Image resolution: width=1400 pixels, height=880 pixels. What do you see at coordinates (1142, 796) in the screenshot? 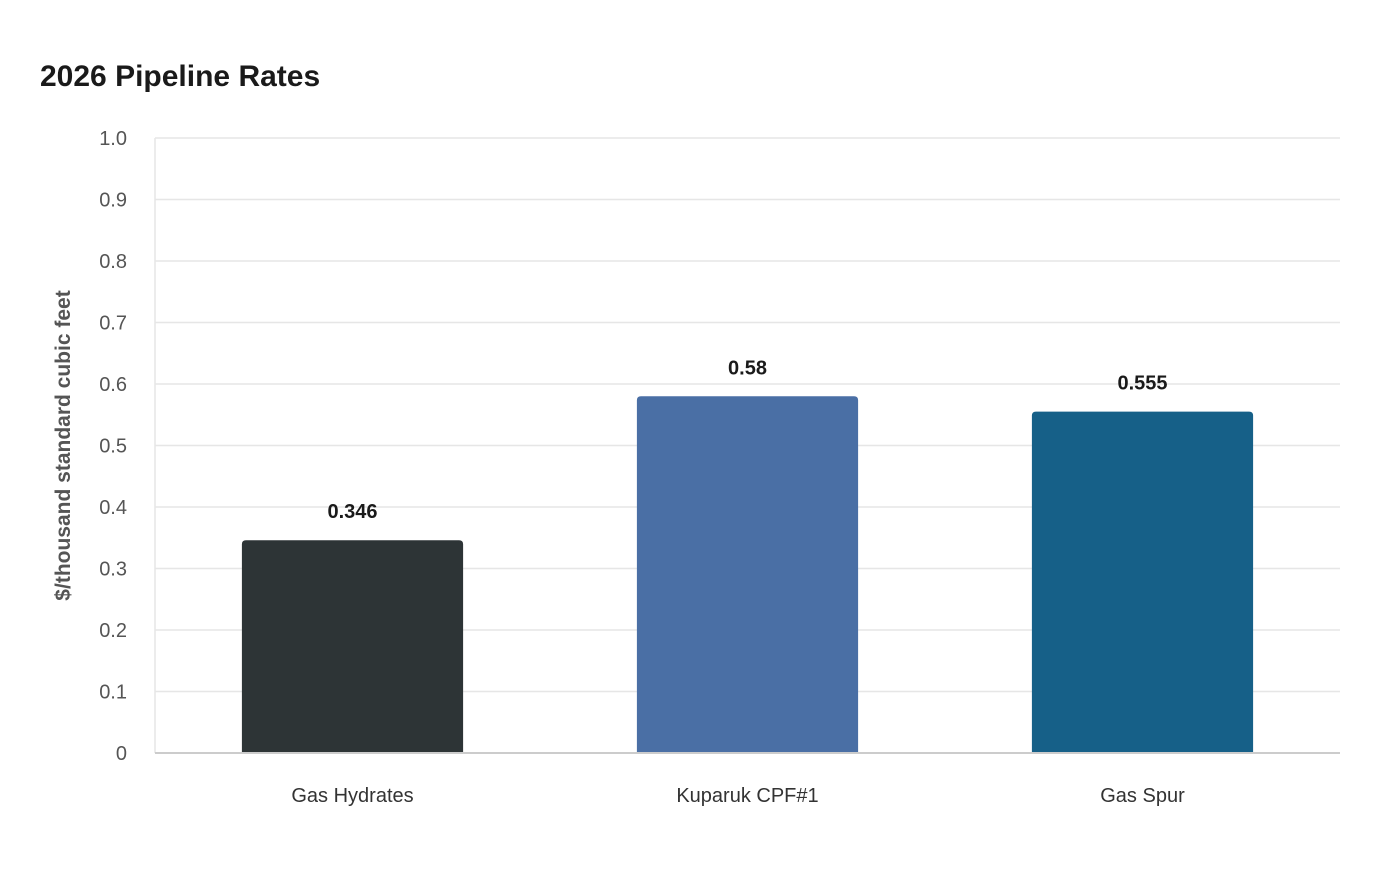
I see `x-category-label: Gas Spur` at bounding box center [1142, 796].